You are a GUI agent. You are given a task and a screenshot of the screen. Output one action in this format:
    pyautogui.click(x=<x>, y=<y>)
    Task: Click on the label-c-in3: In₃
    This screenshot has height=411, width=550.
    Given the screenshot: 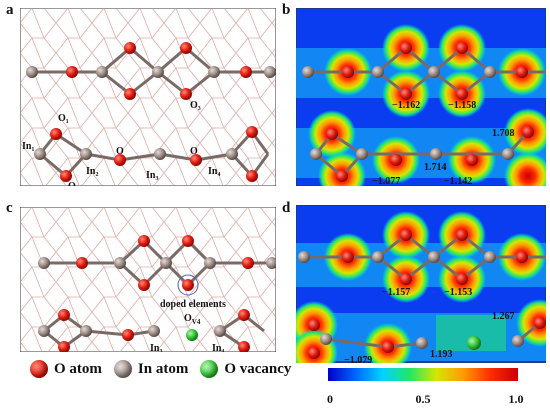 What is the action you would take?
    pyautogui.click(x=156, y=347)
    